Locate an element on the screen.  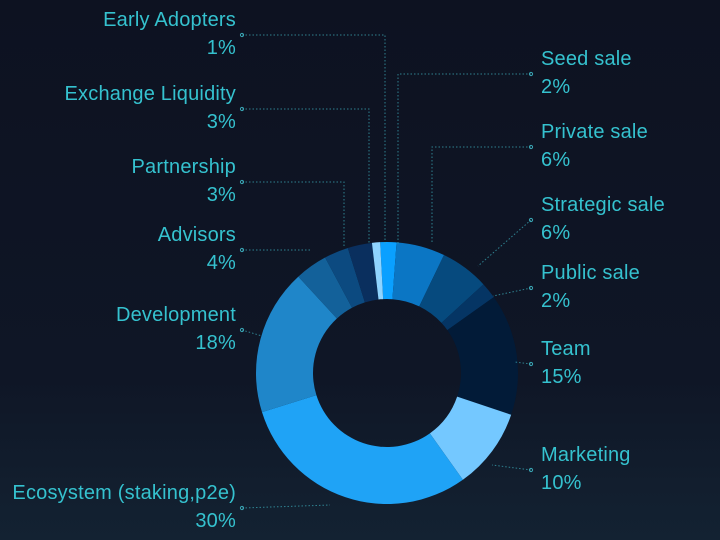
slice-development is located at coordinates (296, 344).